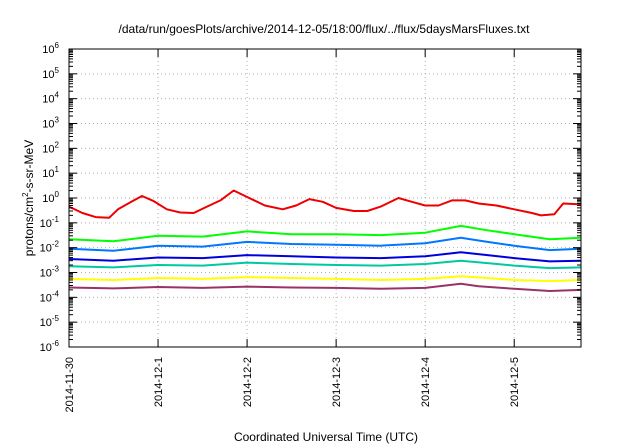  What do you see at coordinates (159, 382) in the screenshot?
I see `x-tick-label: 2014-12-1` at bounding box center [159, 382].